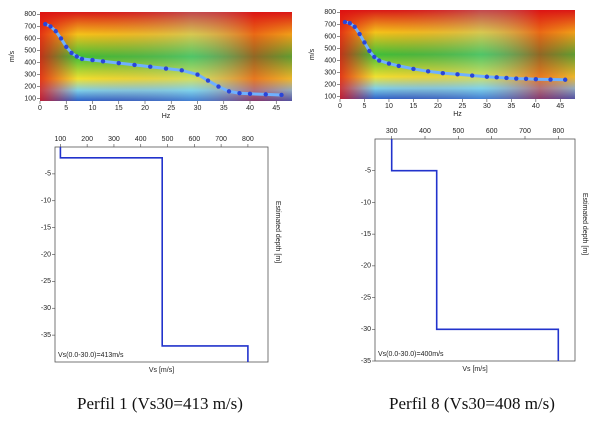 The width and height of the screenshot is (592, 422). I want to click on y-tick-label: 400, so click(330, 60).